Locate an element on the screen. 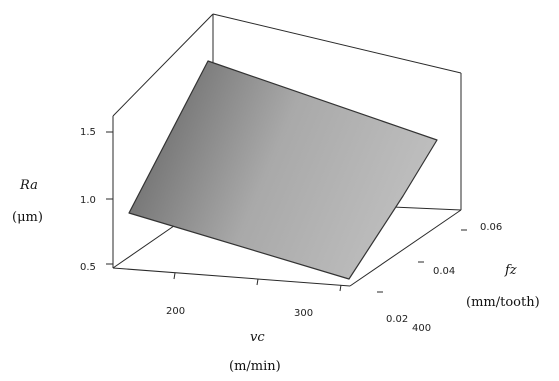 Image resolution: width=559 pixels, height=381 pixels. z-axis-unit: (μm) is located at coordinates (27, 217).